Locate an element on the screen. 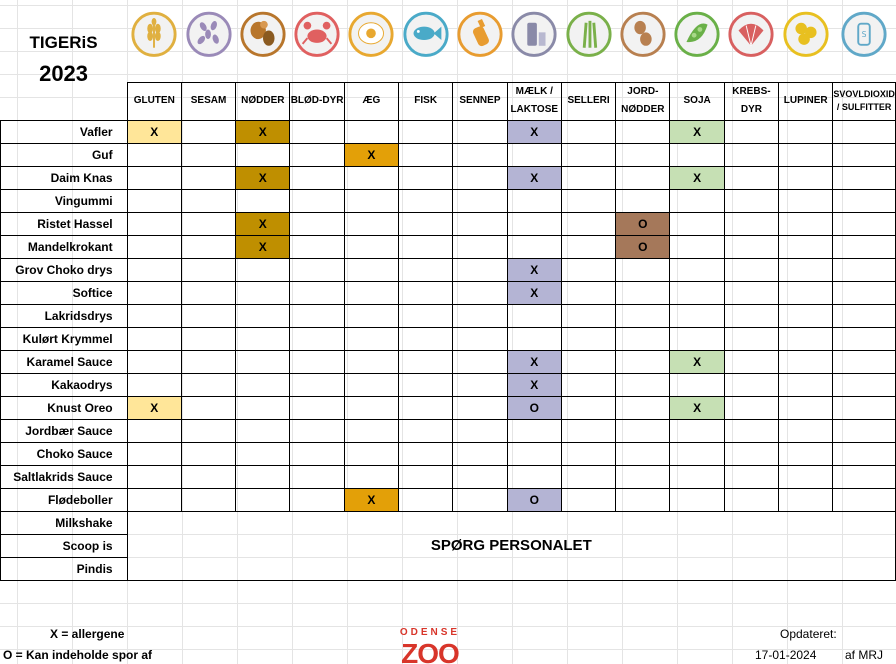  allergen-header: KREBS-DYR is located at coordinates (751, 101).